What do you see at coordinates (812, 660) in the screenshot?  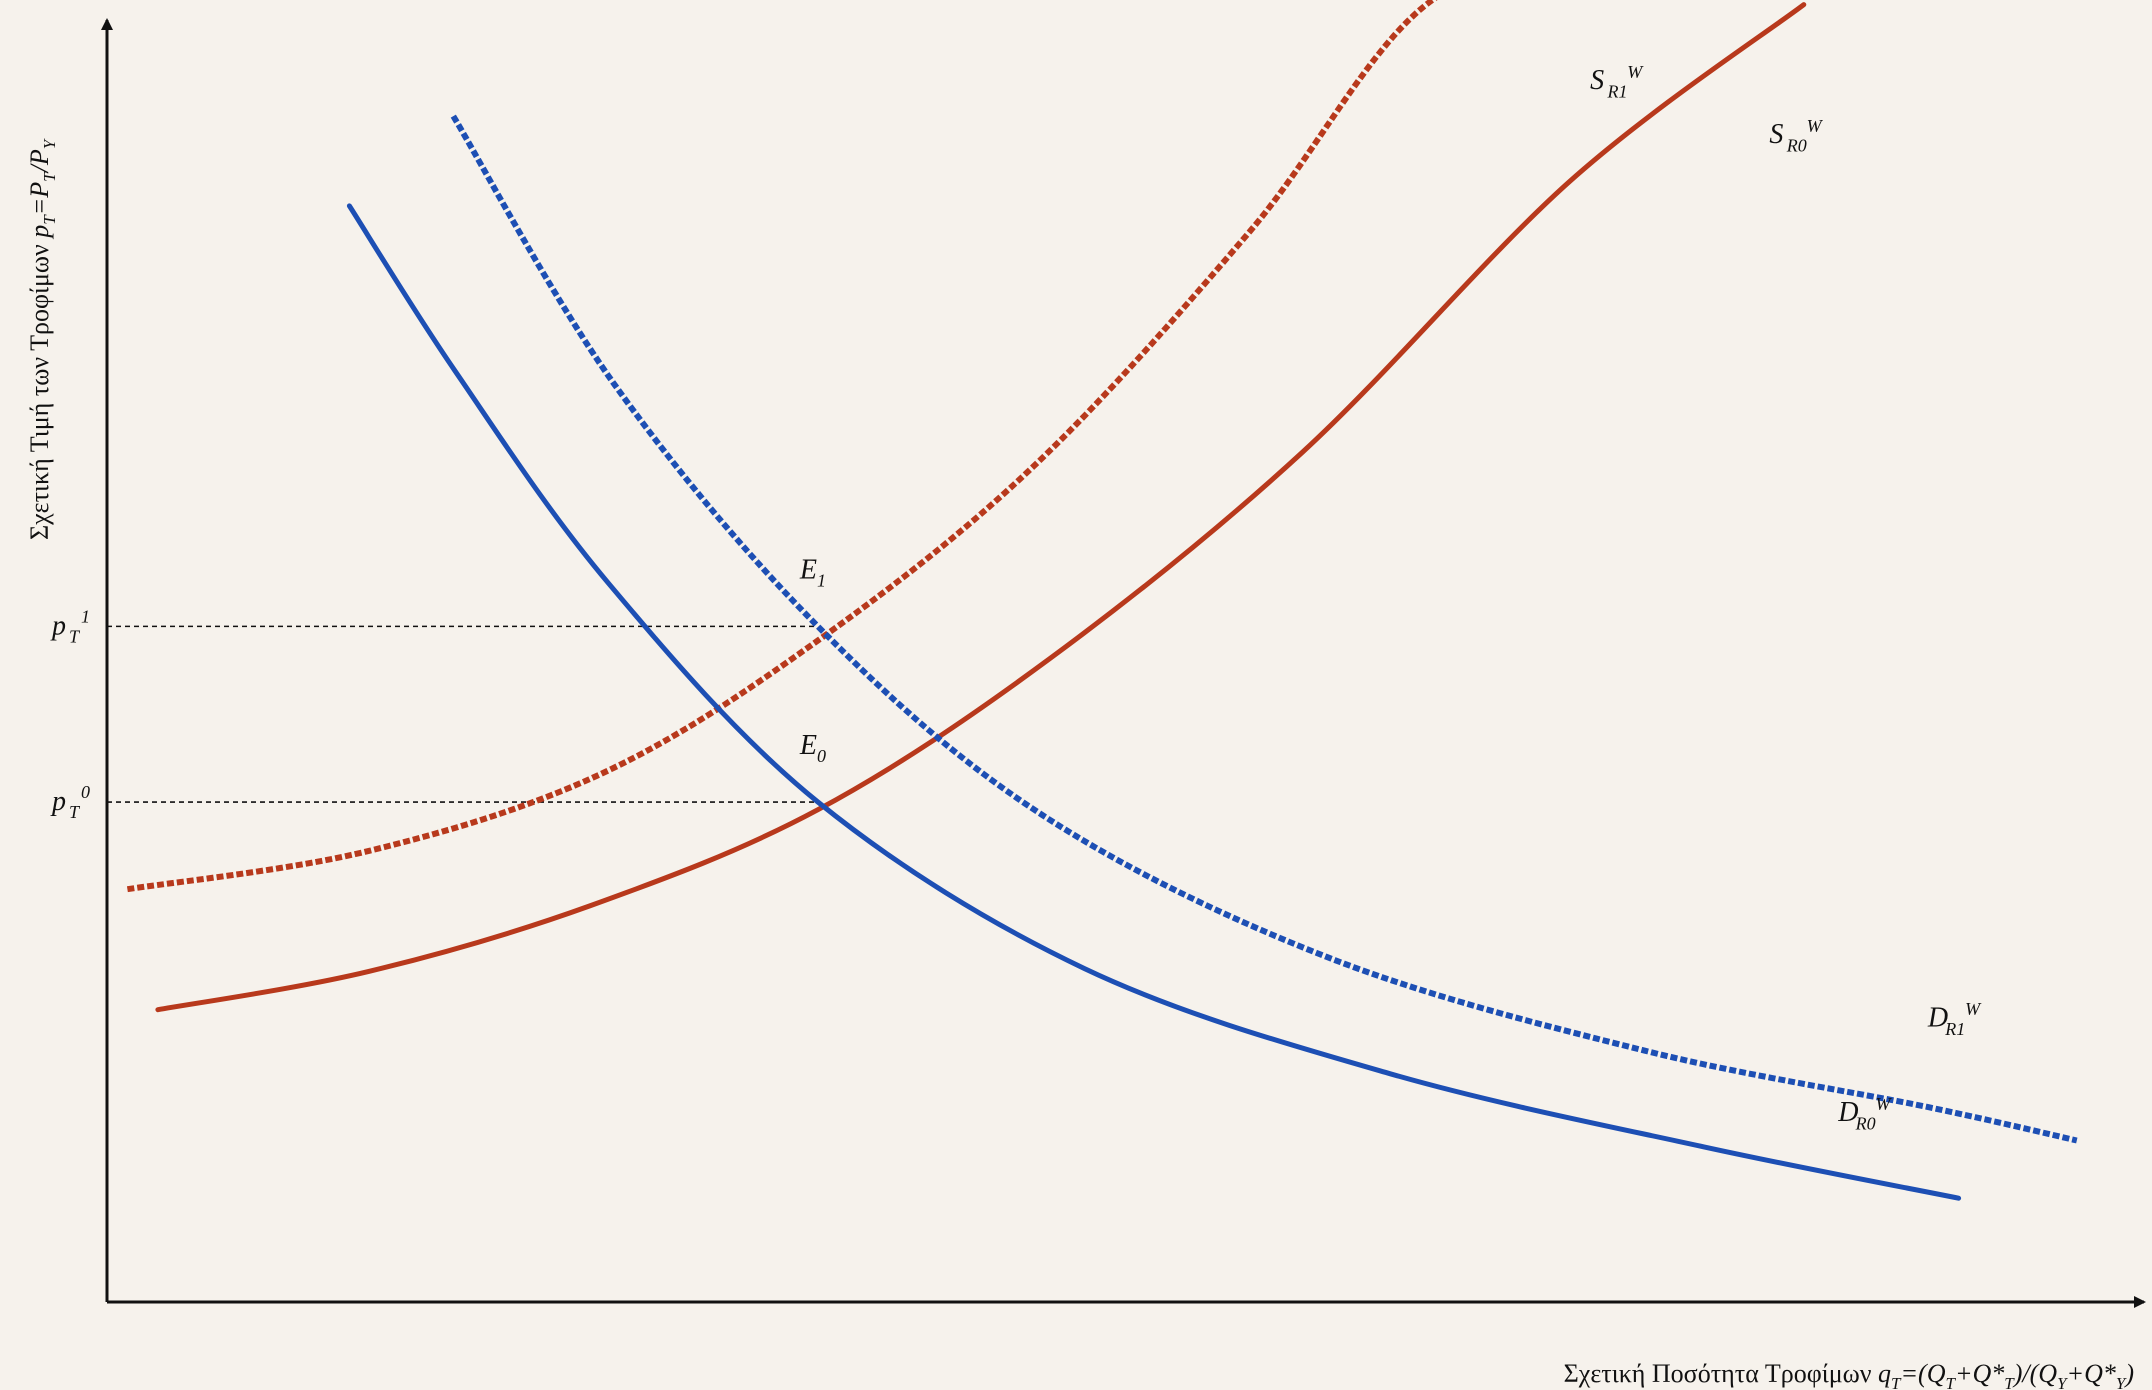 I see `equilibrium-labels: E0 E1` at bounding box center [812, 660].